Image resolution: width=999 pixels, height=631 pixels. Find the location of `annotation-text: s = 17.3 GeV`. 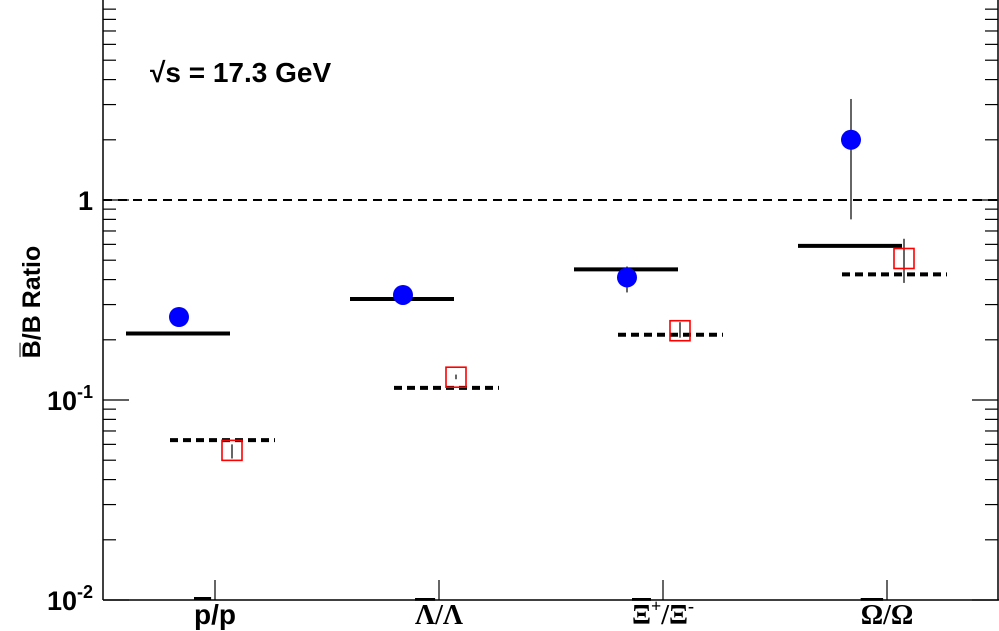

annotation-text: s = 17.3 GeV is located at coordinates (248, 72).